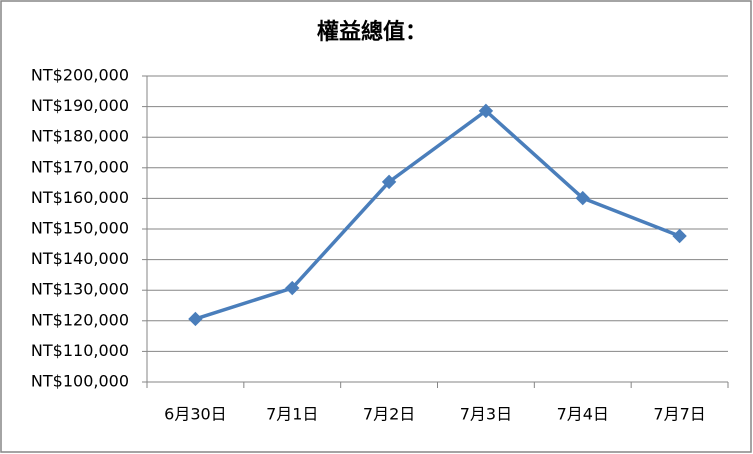 The image size is (753, 454). I want to click on y-tick-label: NT$170,000, so click(80, 166).